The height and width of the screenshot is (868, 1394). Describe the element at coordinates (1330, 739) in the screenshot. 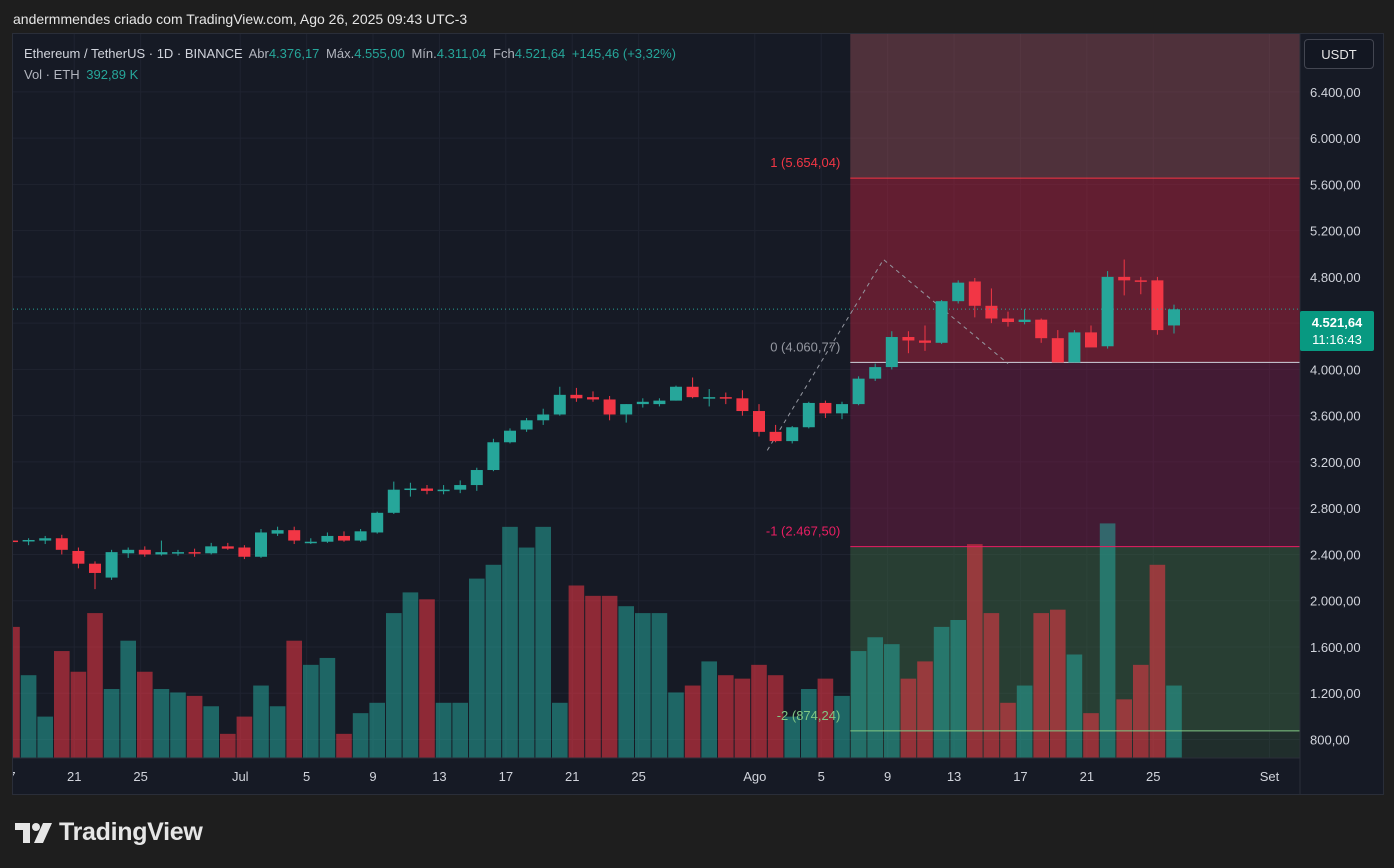

I see `y-tick-label: 800,00` at that location.